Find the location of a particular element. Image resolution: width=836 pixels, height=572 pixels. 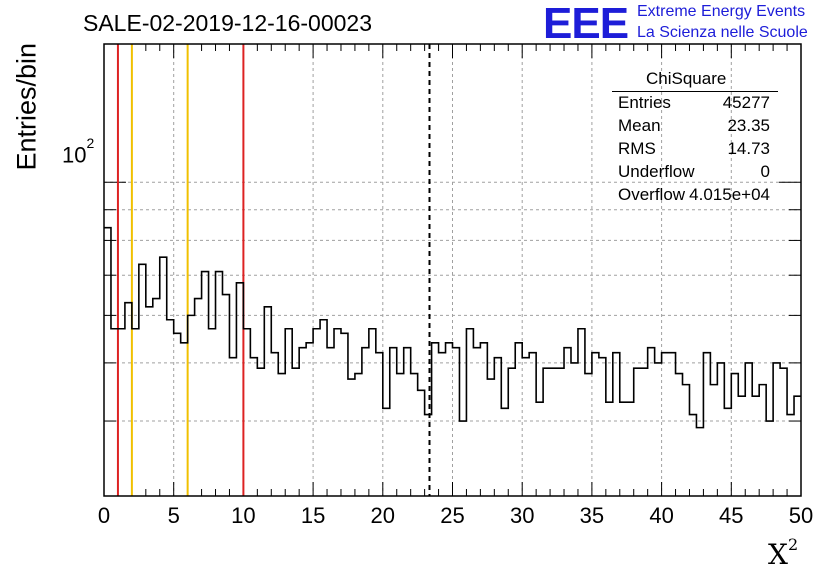

stats-value: 23.35 is located at coordinates (748, 125).